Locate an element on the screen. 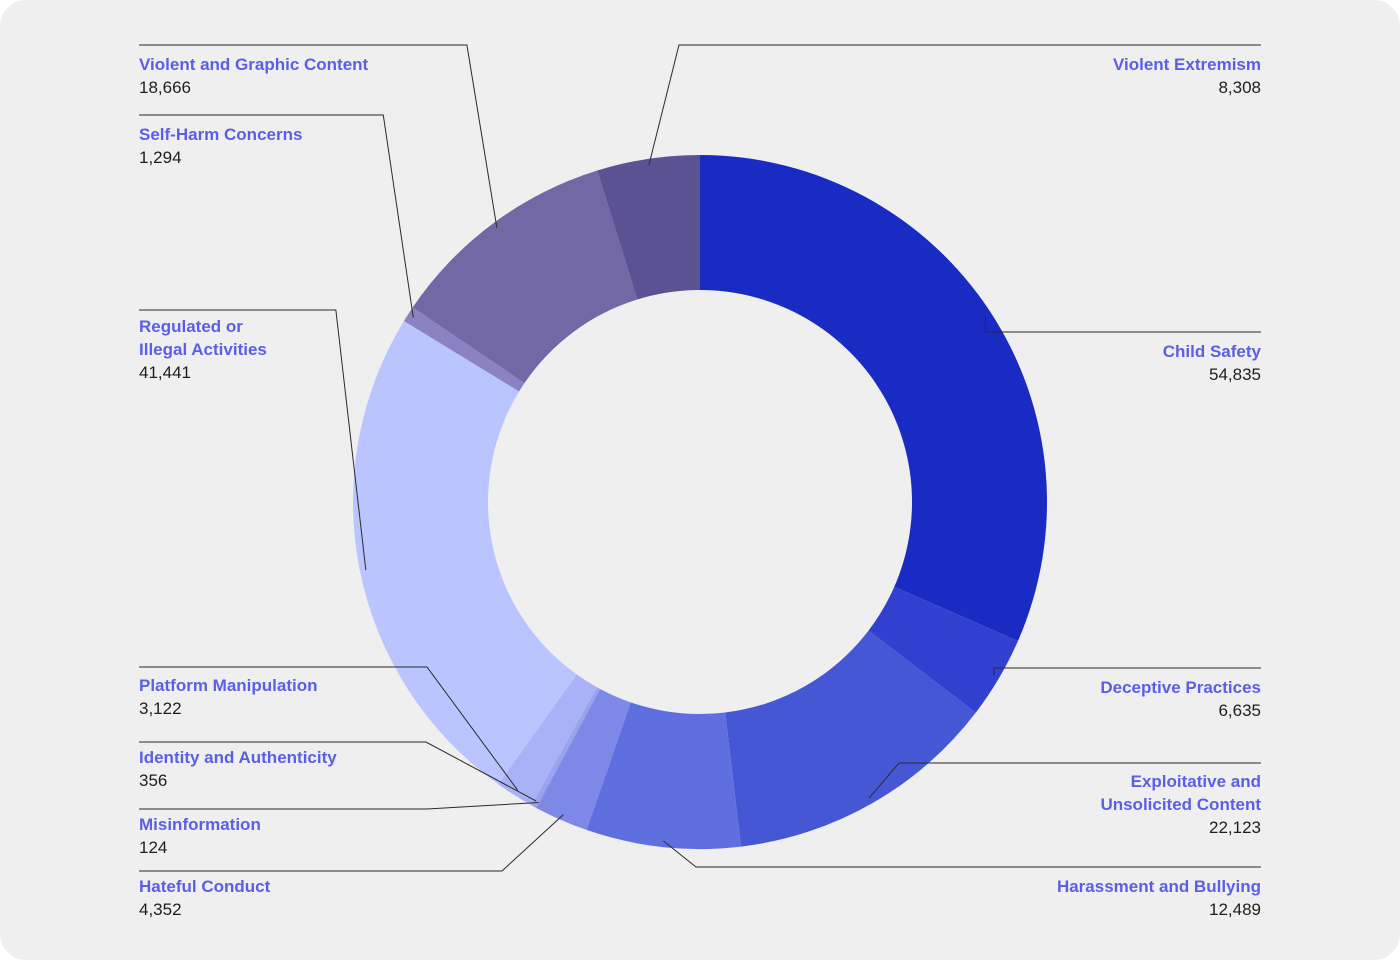 This screenshot has width=1400, height=960. slice-label: Hateful Conduct is located at coordinates (205, 886).